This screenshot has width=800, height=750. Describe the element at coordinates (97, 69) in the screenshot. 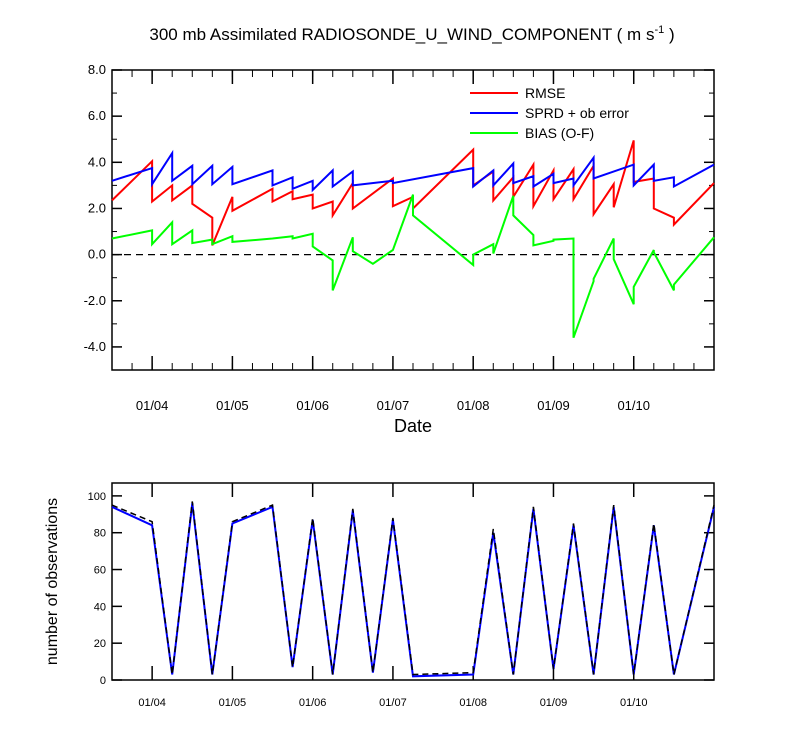

I see `y-tick-label: 8.0` at that location.